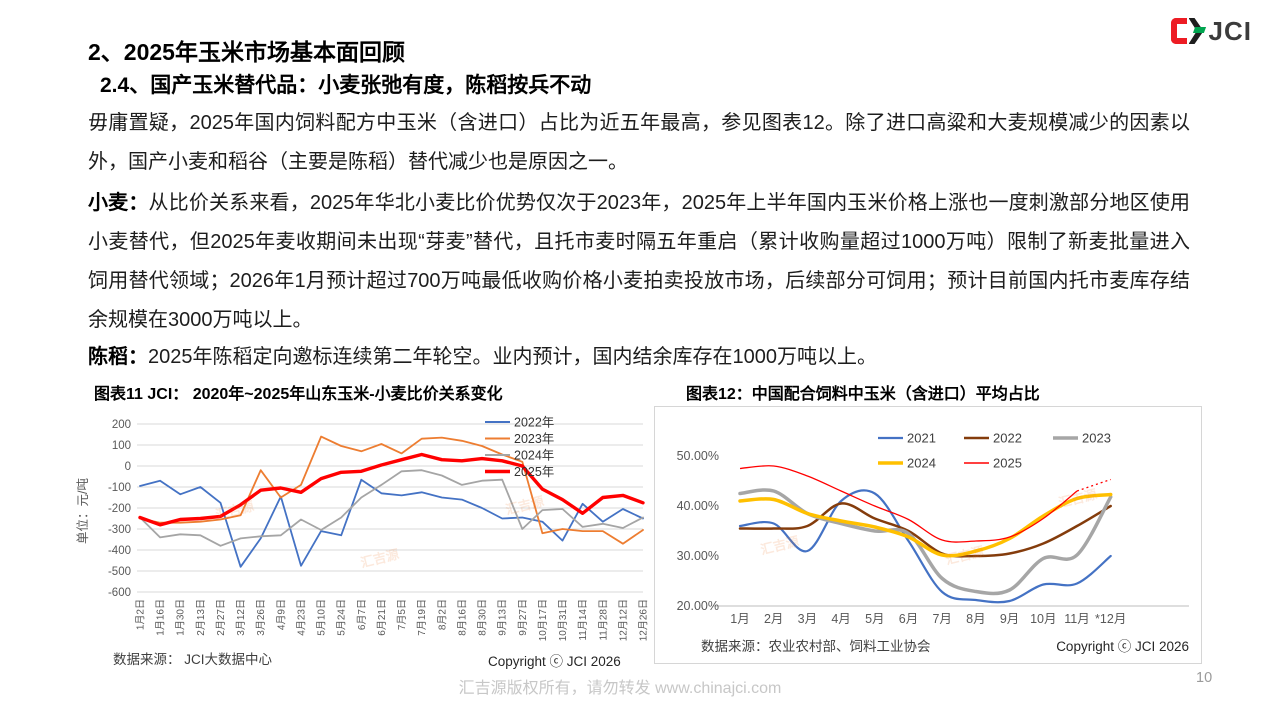 This screenshot has width=1280, height=720. Describe the element at coordinates (519, 447) in the screenshot. I see `chart11-legend: 2022年 2023年 2024年 2025年` at that location.